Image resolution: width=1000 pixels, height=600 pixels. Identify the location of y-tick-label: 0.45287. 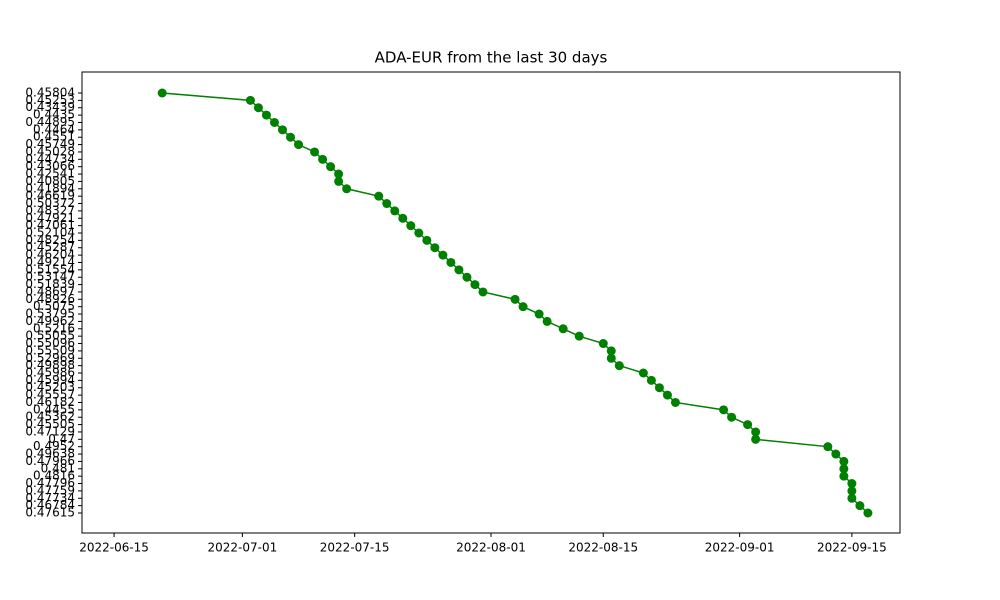
(50, 247).